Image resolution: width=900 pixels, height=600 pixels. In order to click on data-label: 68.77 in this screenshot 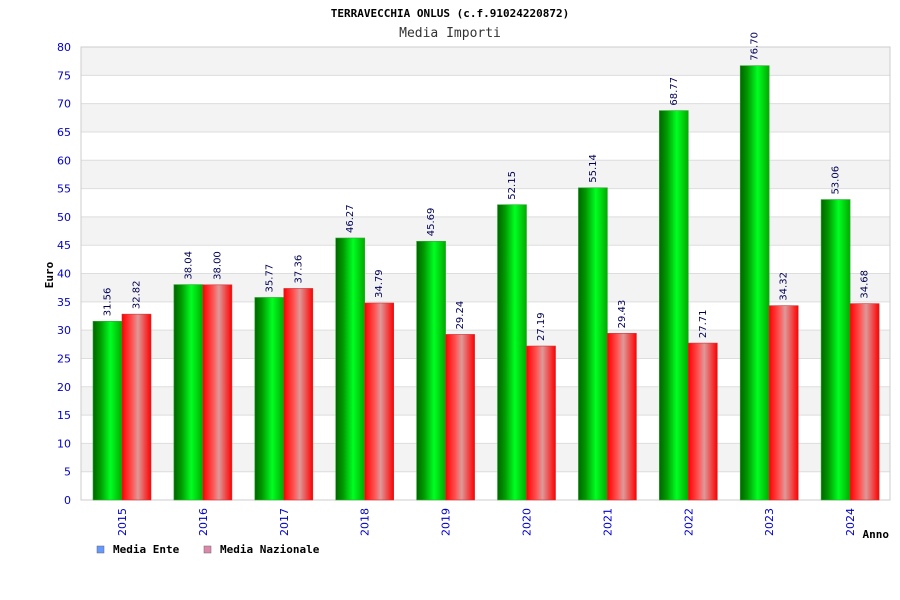, I will do `click(674, 91)`.